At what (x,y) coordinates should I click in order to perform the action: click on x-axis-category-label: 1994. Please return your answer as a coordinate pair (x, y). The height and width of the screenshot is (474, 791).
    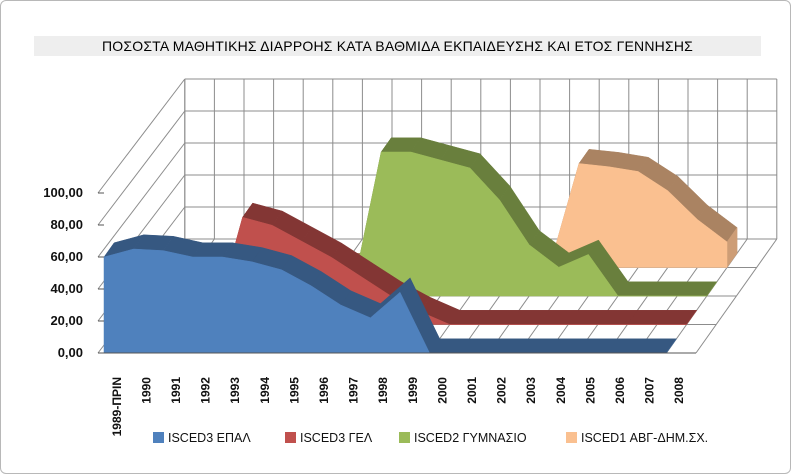
    Looking at the image, I should click on (265, 390).